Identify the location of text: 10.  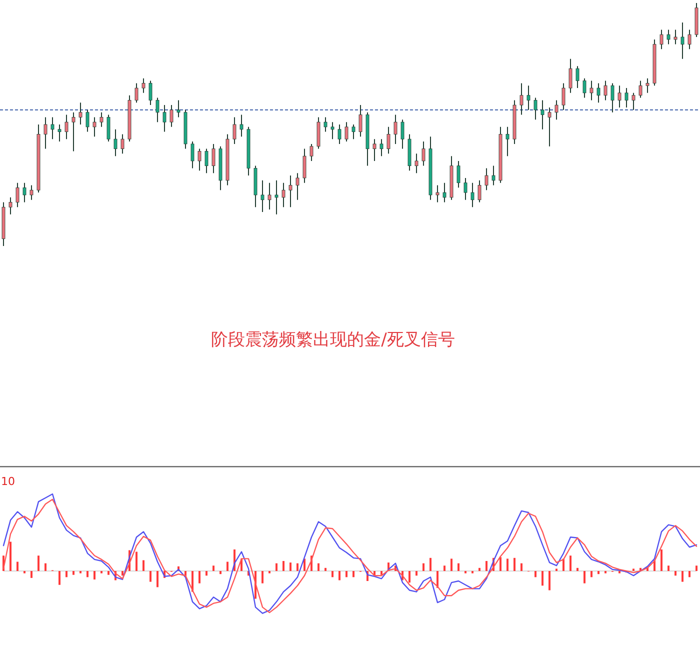
(8, 481).